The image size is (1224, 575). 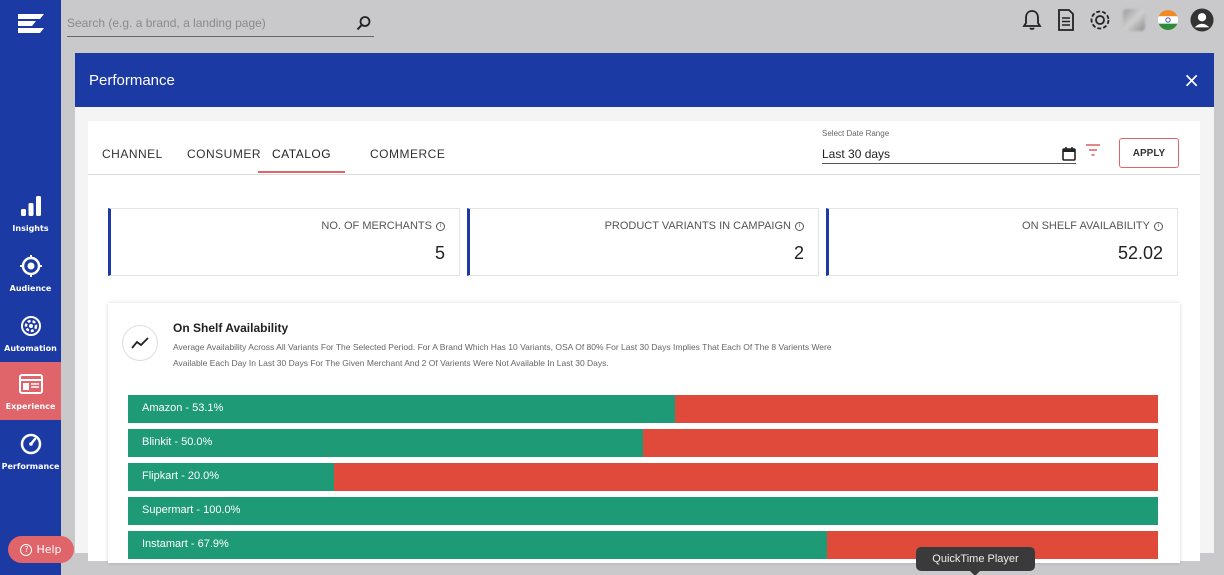 I want to click on calendar-icon, so click(x=1069, y=153).